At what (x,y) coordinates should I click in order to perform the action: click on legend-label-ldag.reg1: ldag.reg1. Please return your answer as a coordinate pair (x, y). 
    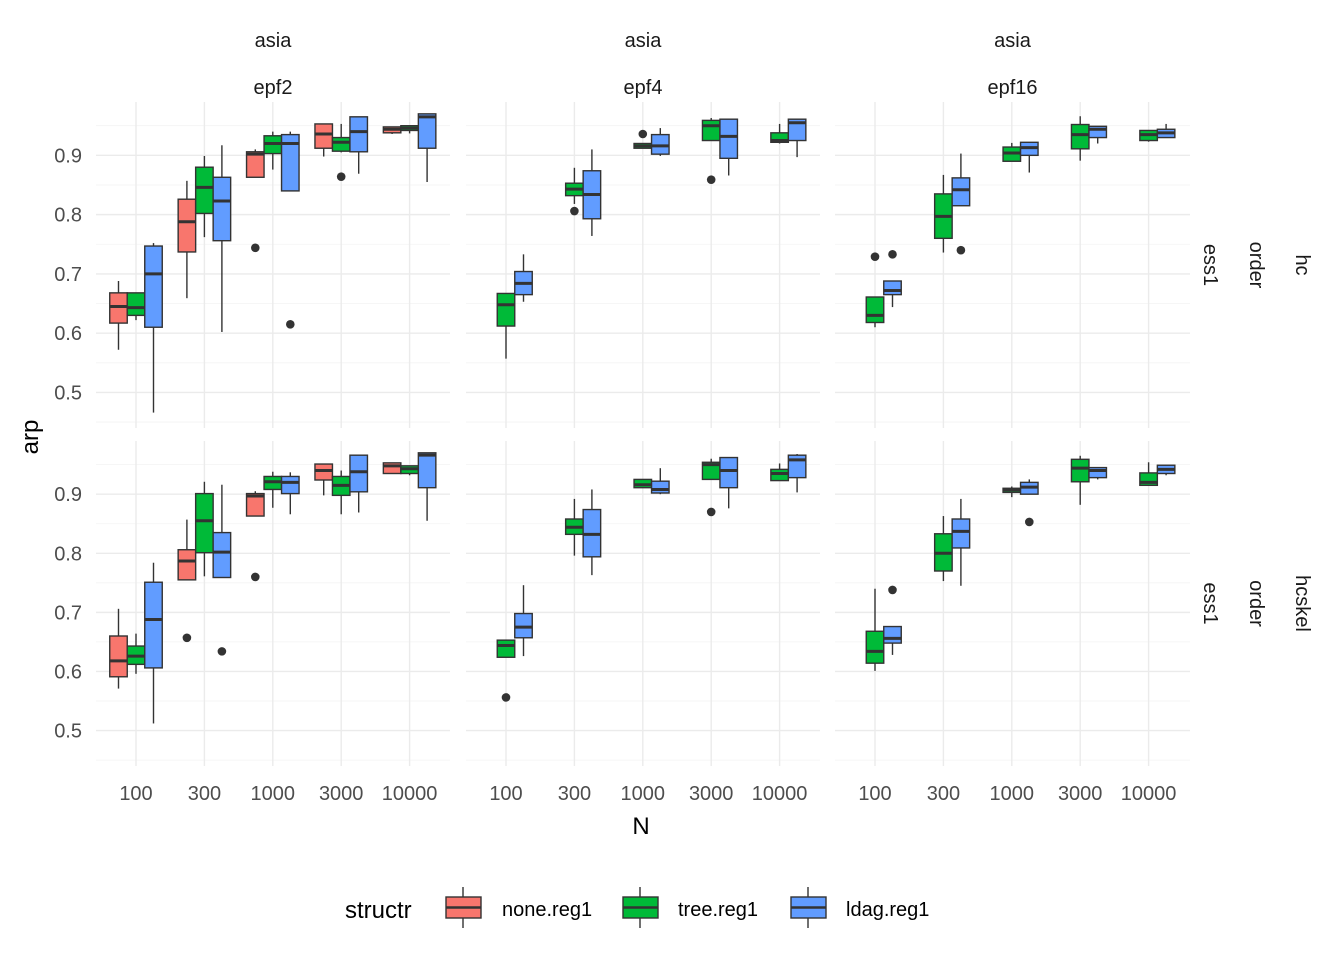
    Looking at the image, I should click on (887, 910).